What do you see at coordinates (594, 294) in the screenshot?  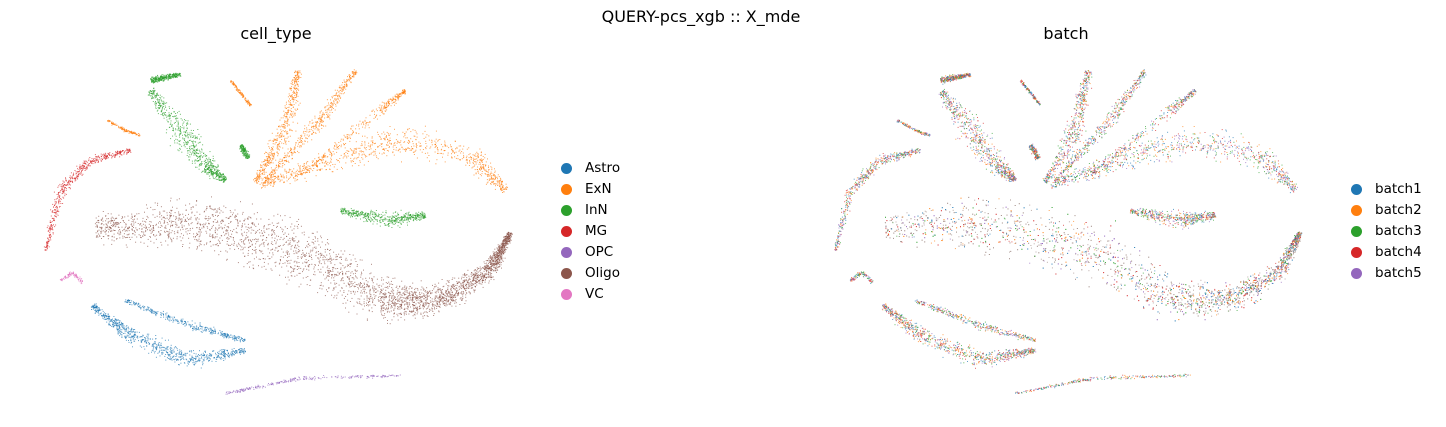 I see `legend-label: VC` at bounding box center [594, 294].